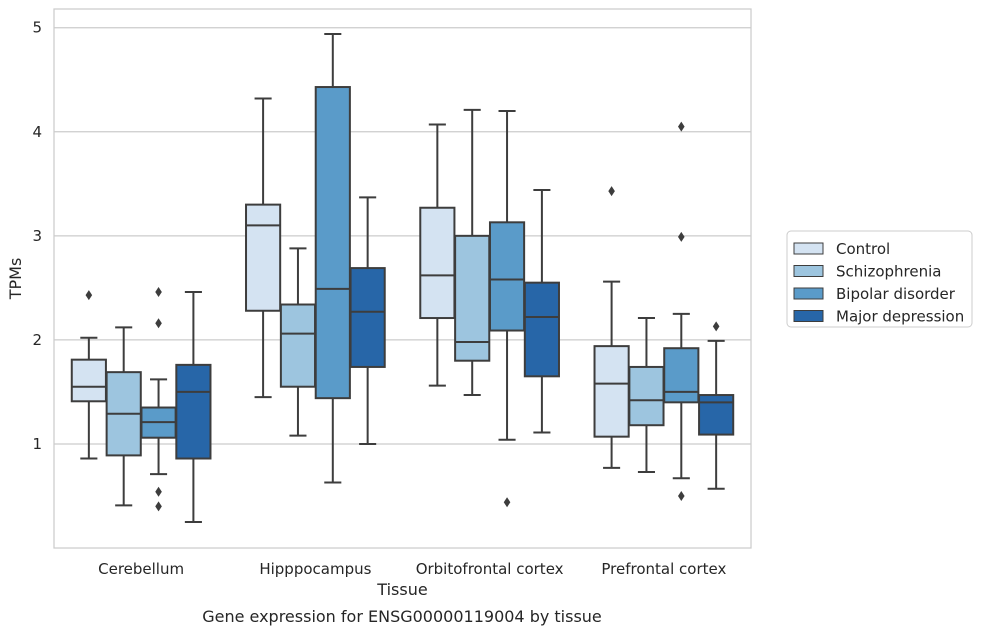 This screenshot has width=983, height=634. I want to click on x-tick-label: Orbitofrontal cortex, so click(490, 569).